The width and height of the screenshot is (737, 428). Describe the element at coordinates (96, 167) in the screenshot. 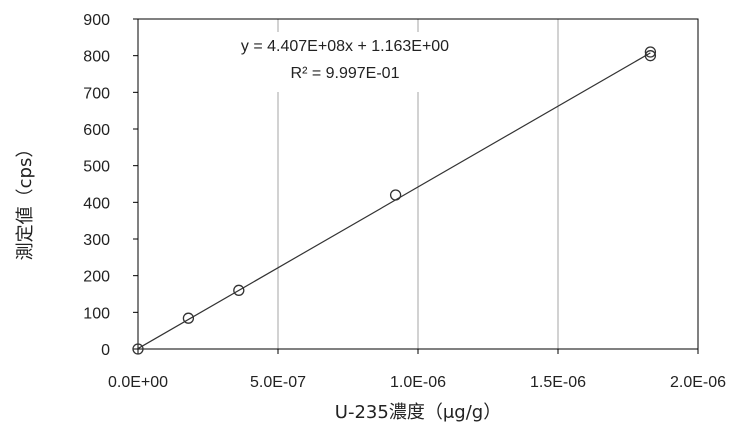

I see `y-tick-label: 500` at that location.